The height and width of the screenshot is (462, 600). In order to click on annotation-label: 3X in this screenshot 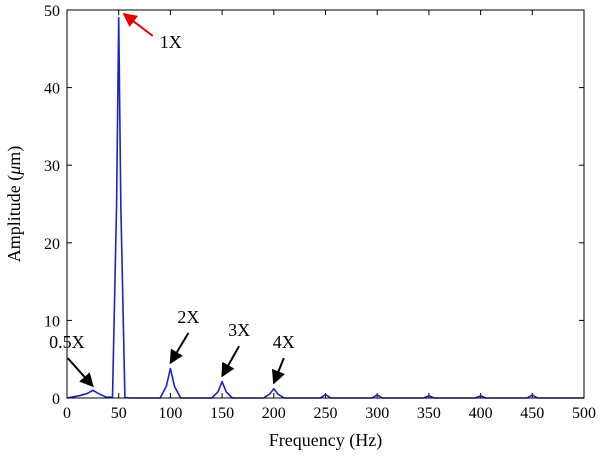, I will do `click(239, 330)`.